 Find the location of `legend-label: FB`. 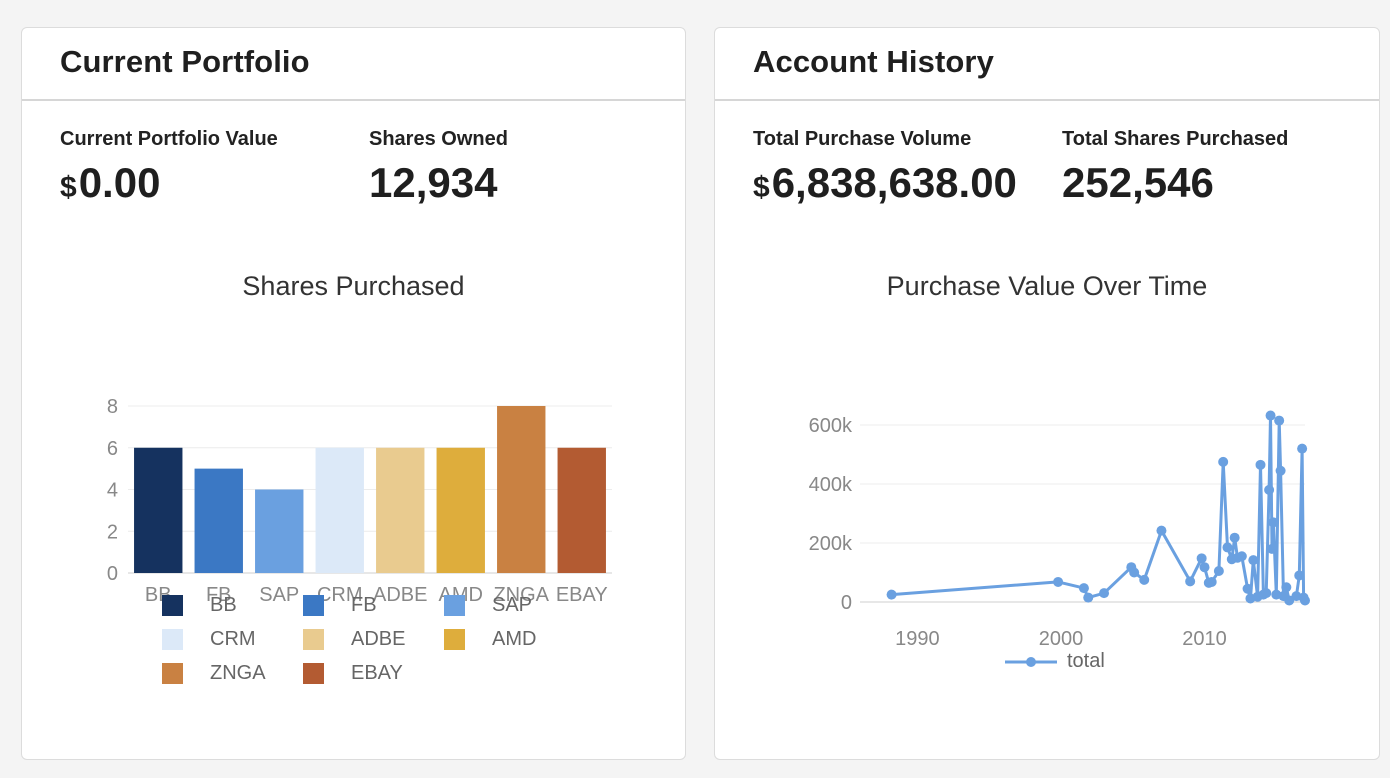

legend-label: FB is located at coordinates (364, 604).